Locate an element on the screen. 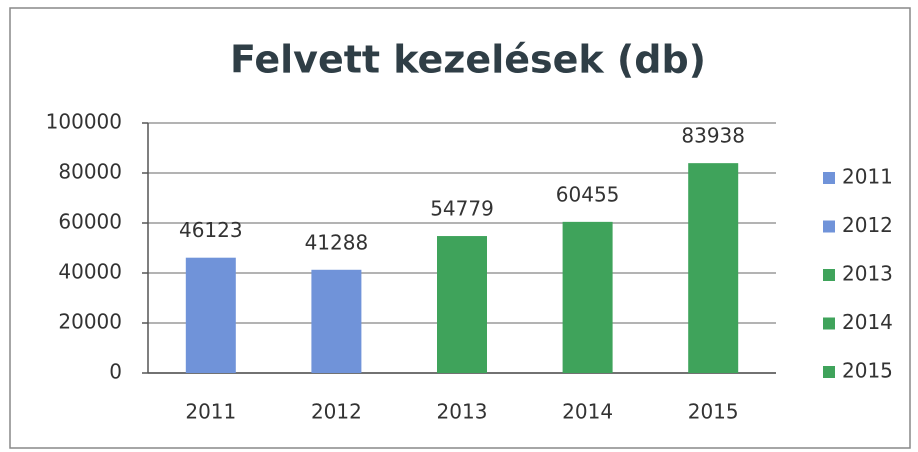  y-tick-label: 20000 is located at coordinates (90, 322).